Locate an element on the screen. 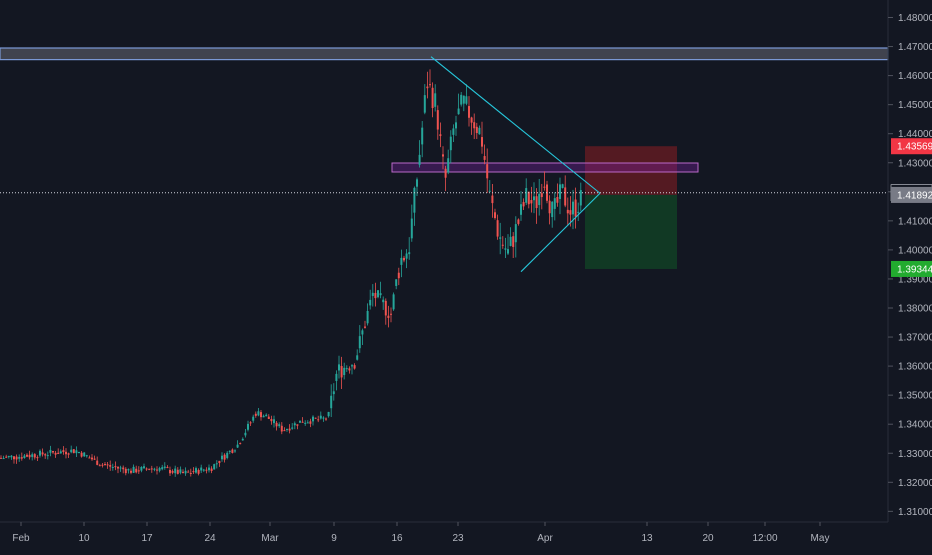  time-tick-label: 10 is located at coordinates (84, 538).